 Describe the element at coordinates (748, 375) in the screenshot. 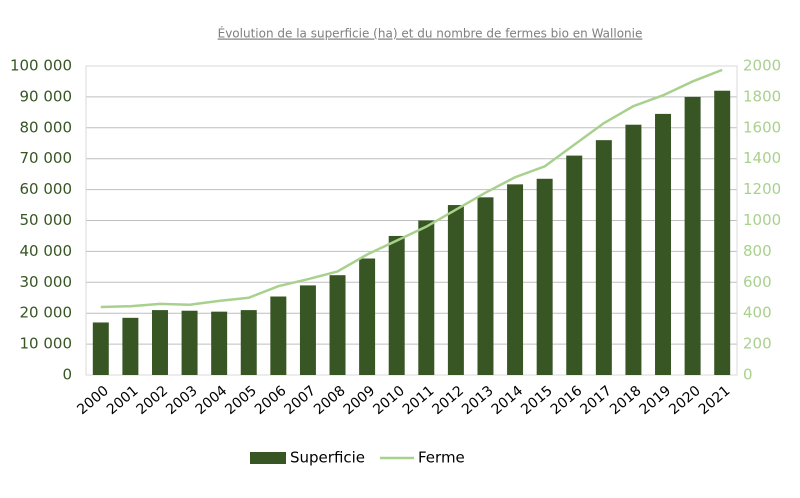

I see `y2-tick-label: 0` at that location.